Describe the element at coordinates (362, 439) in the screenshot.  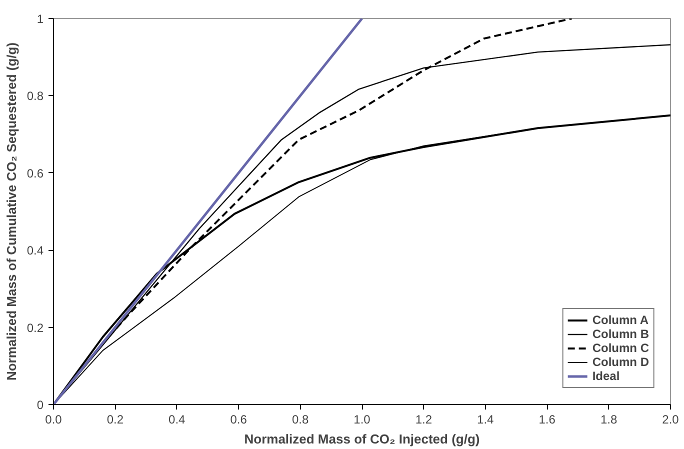
I see `x-axis-title: Normalized Mass of CO₂ Injected (g/g)` at that location.